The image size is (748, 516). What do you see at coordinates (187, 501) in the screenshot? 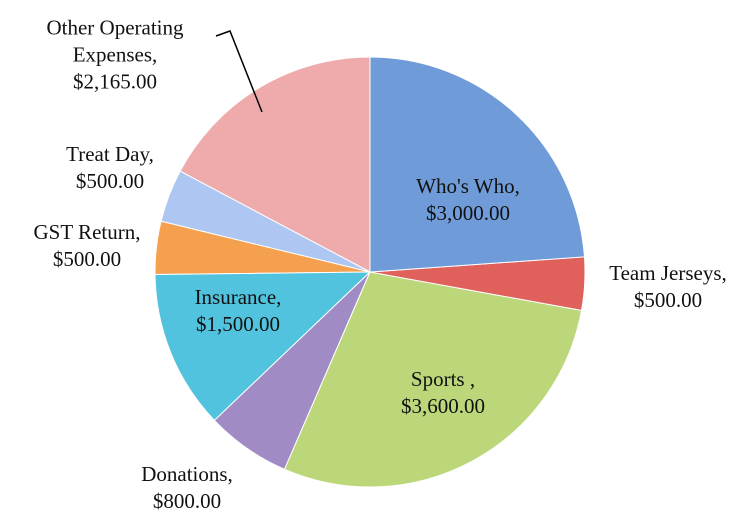
I see `value-label: $800.00` at bounding box center [187, 501].